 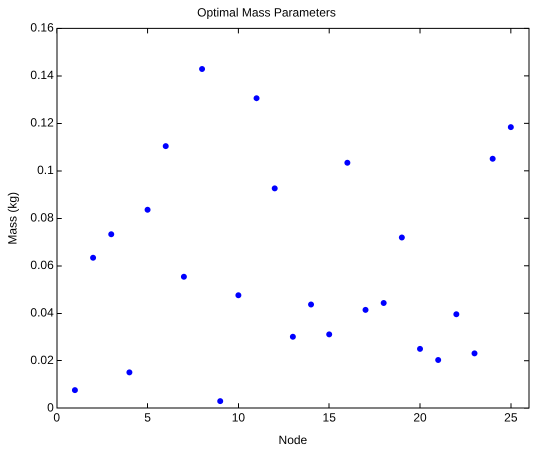 I want to click on chart-title: Optimal Mass Parameters, so click(x=266, y=13).